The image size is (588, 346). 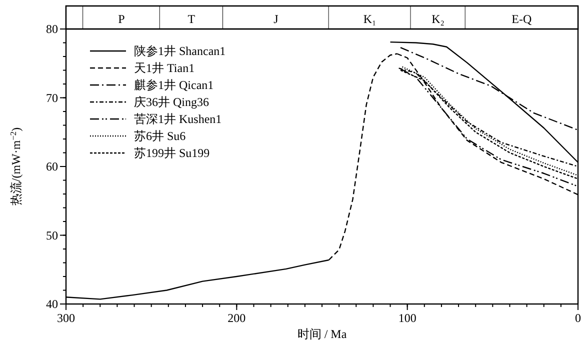 I want to click on band-label: K₂, so click(x=438, y=19).